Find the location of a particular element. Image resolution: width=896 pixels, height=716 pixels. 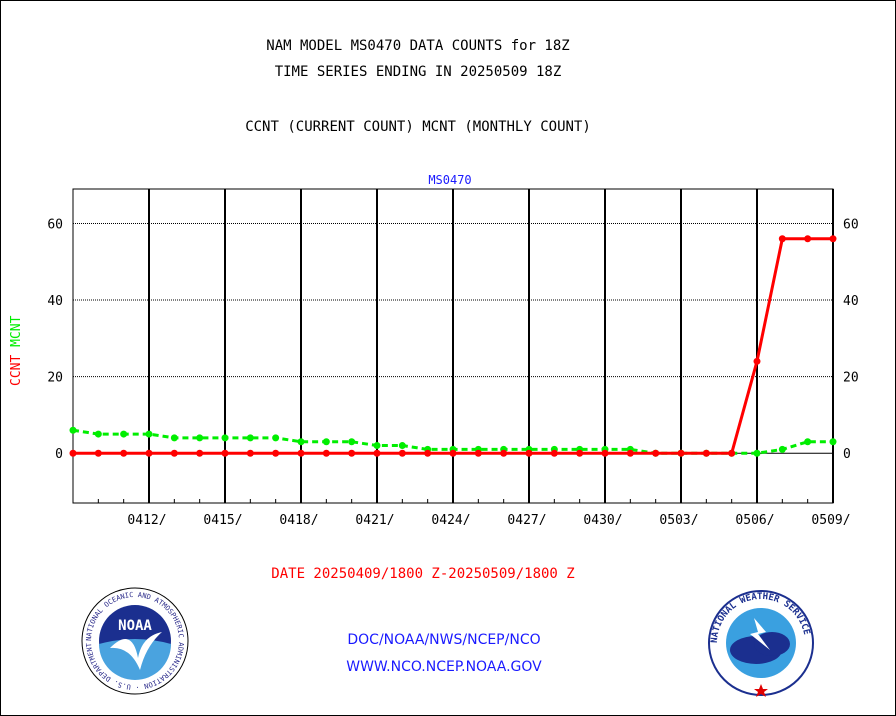

x-tick-label: 0421/ is located at coordinates (374, 520).